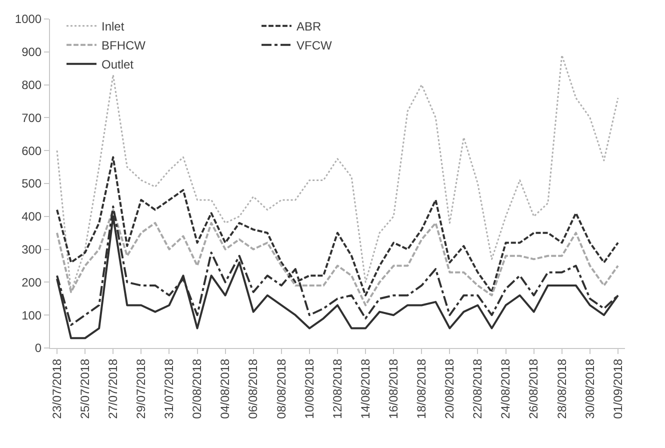 This screenshot has width=665, height=448. What do you see at coordinates (169, 388) in the screenshot?
I see `x-tick-label: 31/07/2018` at bounding box center [169, 388].